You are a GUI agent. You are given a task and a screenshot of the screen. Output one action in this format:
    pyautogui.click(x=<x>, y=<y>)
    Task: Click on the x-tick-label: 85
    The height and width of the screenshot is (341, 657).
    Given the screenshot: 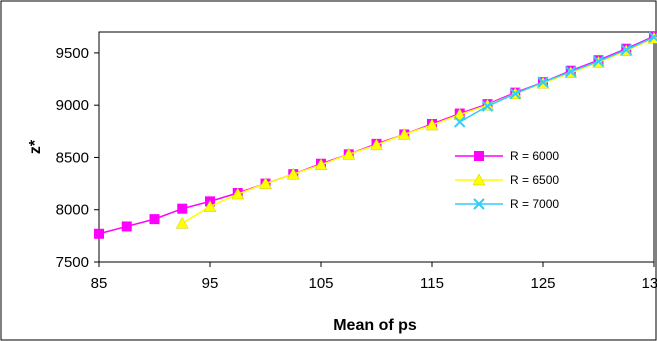 What is the action you would take?
    pyautogui.click(x=99, y=283)
    